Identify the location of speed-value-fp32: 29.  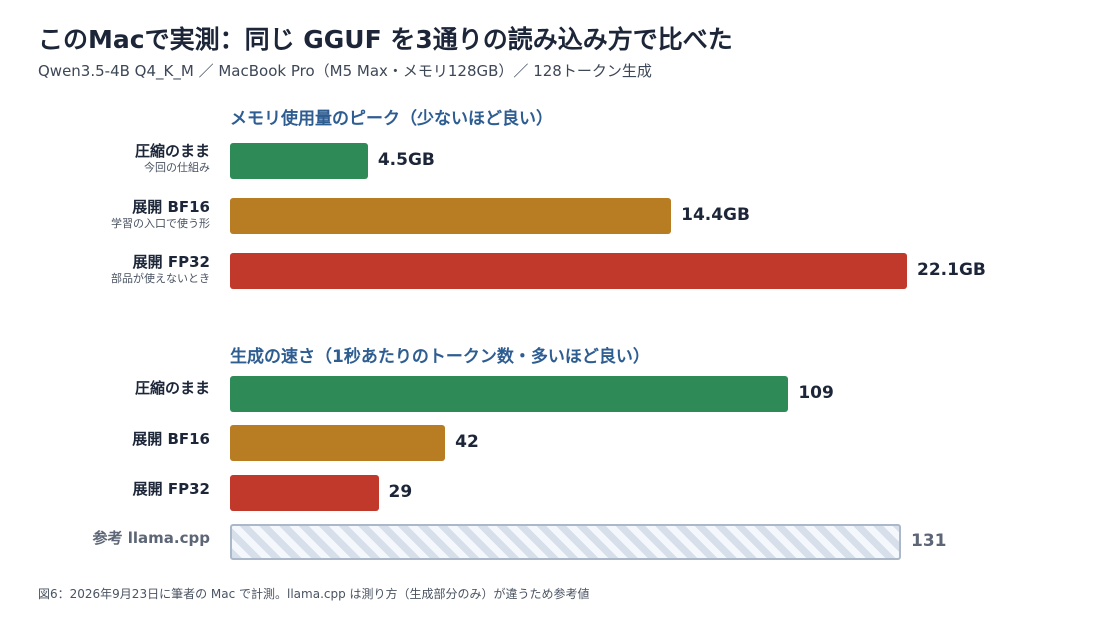
(400, 492).